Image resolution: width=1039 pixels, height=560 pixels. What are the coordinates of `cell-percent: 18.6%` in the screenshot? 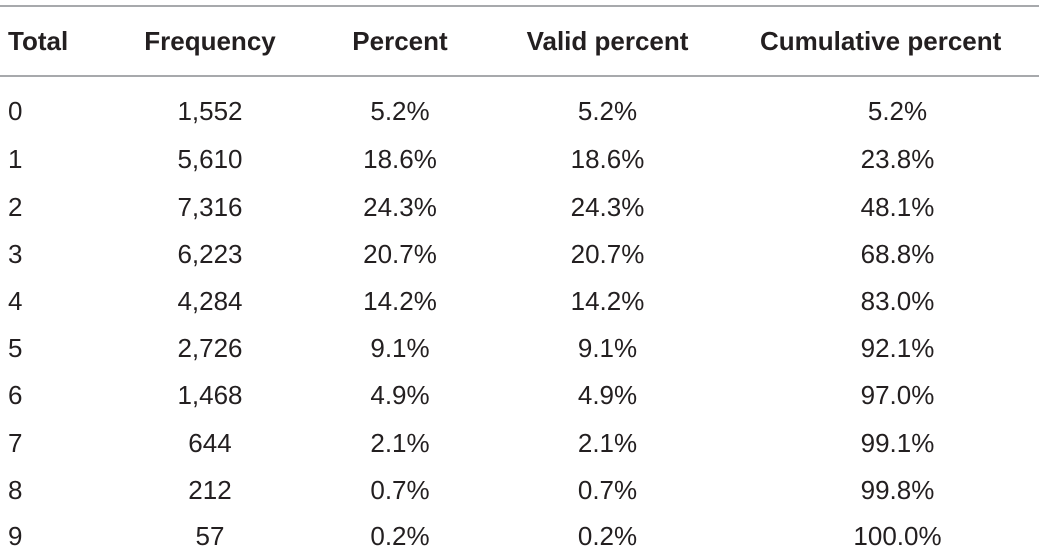 It's located at (400, 159).